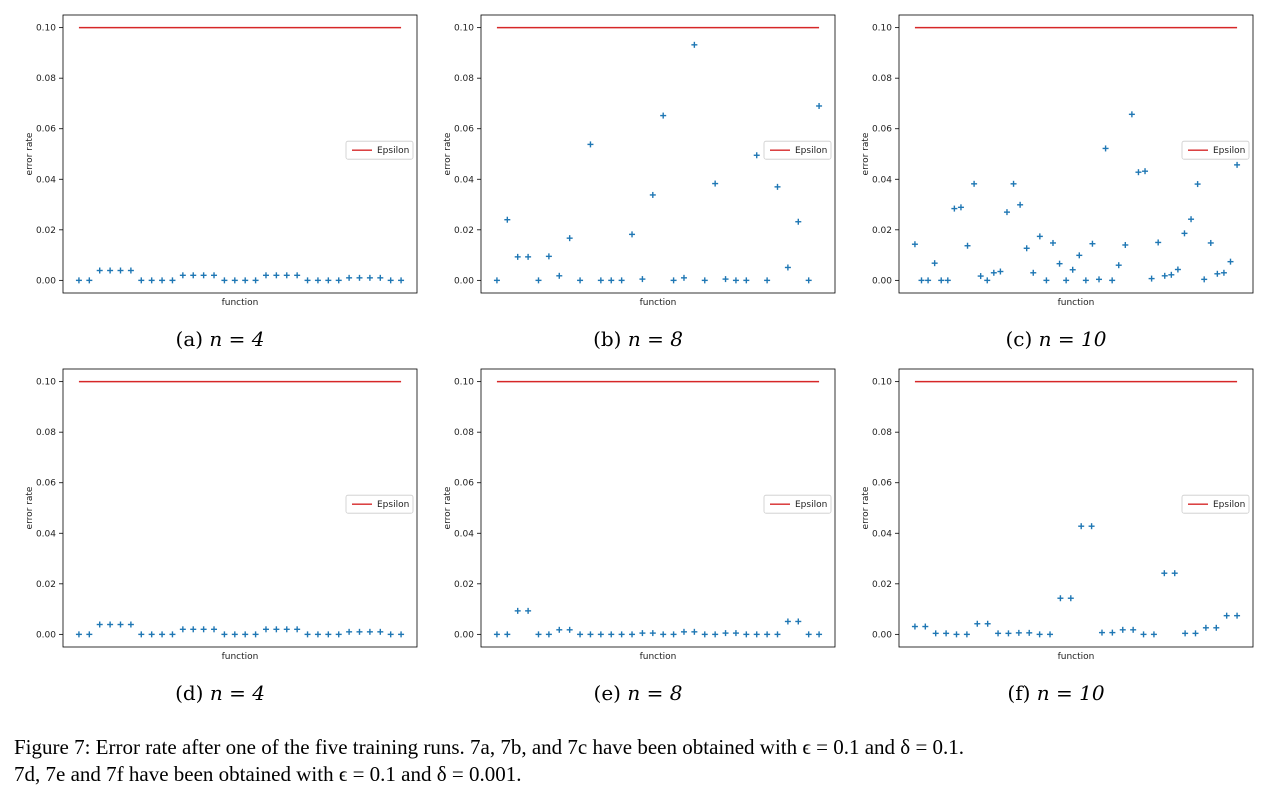 This screenshot has width=1284, height=808. What do you see at coordinates (46, 180) in the screenshot?
I see `y-tick-label: 0.04` at bounding box center [46, 180].